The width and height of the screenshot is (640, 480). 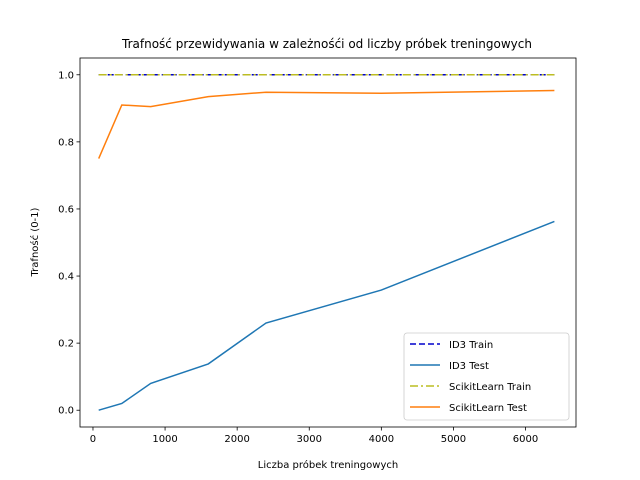 I want to click on y-tick-label: 0.8, so click(x=66, y=142).